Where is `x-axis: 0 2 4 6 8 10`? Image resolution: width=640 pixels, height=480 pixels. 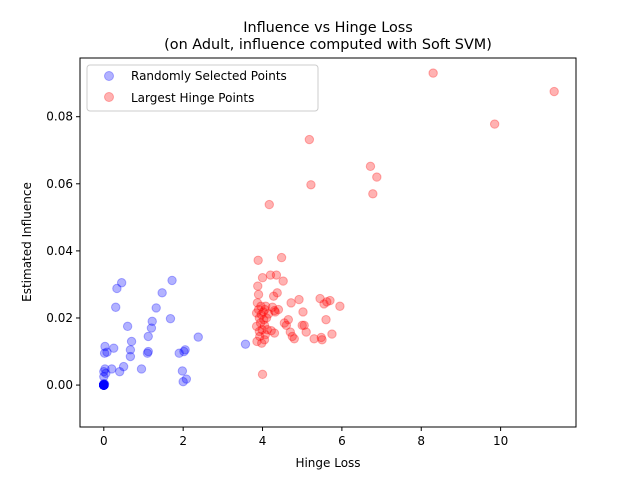 x-axis: 0 2 4 6 8 10 is located at coordinates (304, 437).